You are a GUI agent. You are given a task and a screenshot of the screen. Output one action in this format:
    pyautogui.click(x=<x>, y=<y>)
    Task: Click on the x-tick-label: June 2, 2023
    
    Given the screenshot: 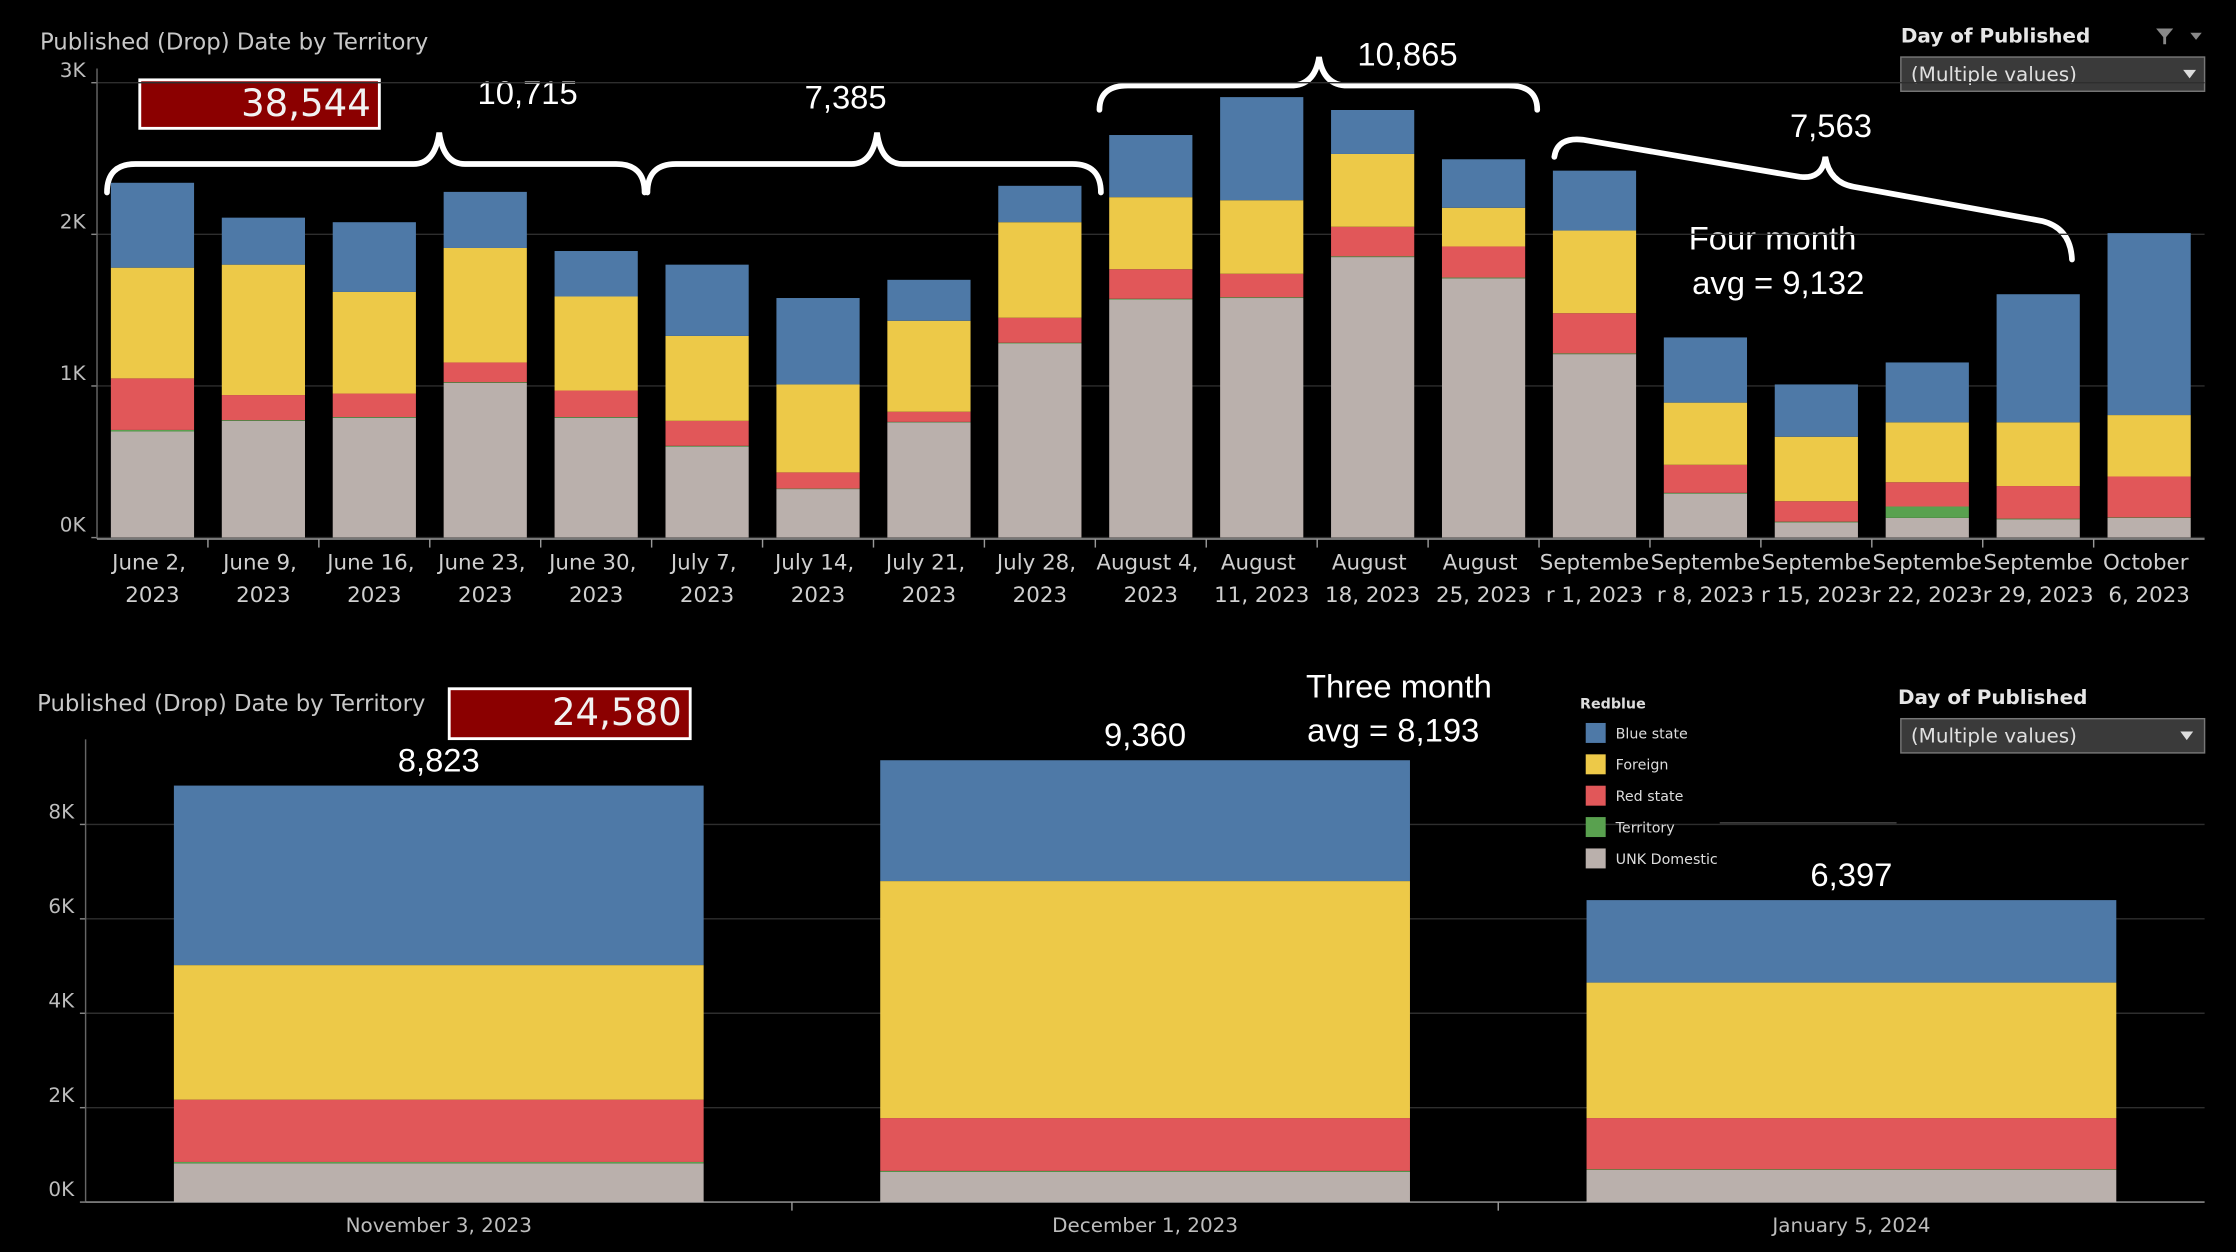 What is the action you would take?
    pyautogui.click(x=151, y=579)
    